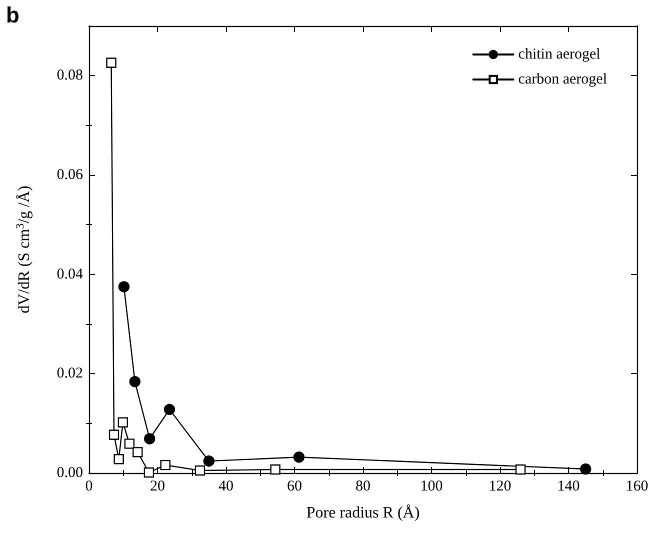 This screenshot has height=535, width=652. I want to click on x-tick-label: 40, so click(226, 486).